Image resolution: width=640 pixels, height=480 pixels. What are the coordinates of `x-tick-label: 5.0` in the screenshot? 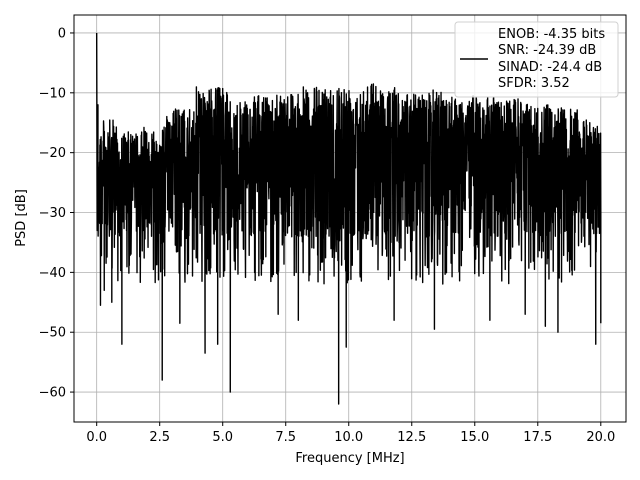 It's located at (222, 437).